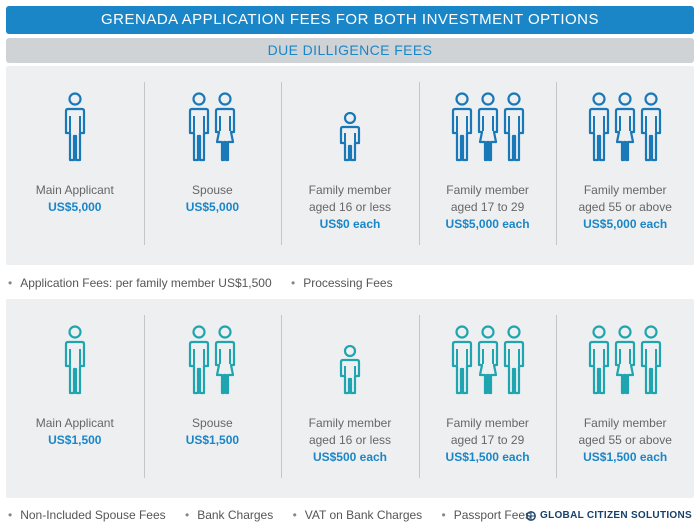 This screenshot has width=700, height=529. Describe the element at coordinates (350, 457) in the screenshot. I see `fee-amount: US$500 each` at that location.